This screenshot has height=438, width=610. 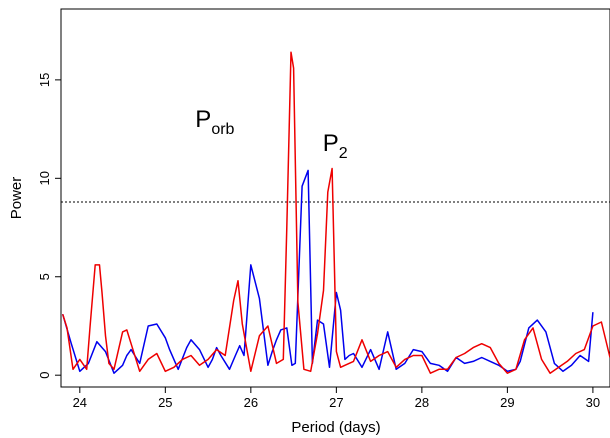 I want to click on x-tick-label: 25, so click(x=165, y=402).